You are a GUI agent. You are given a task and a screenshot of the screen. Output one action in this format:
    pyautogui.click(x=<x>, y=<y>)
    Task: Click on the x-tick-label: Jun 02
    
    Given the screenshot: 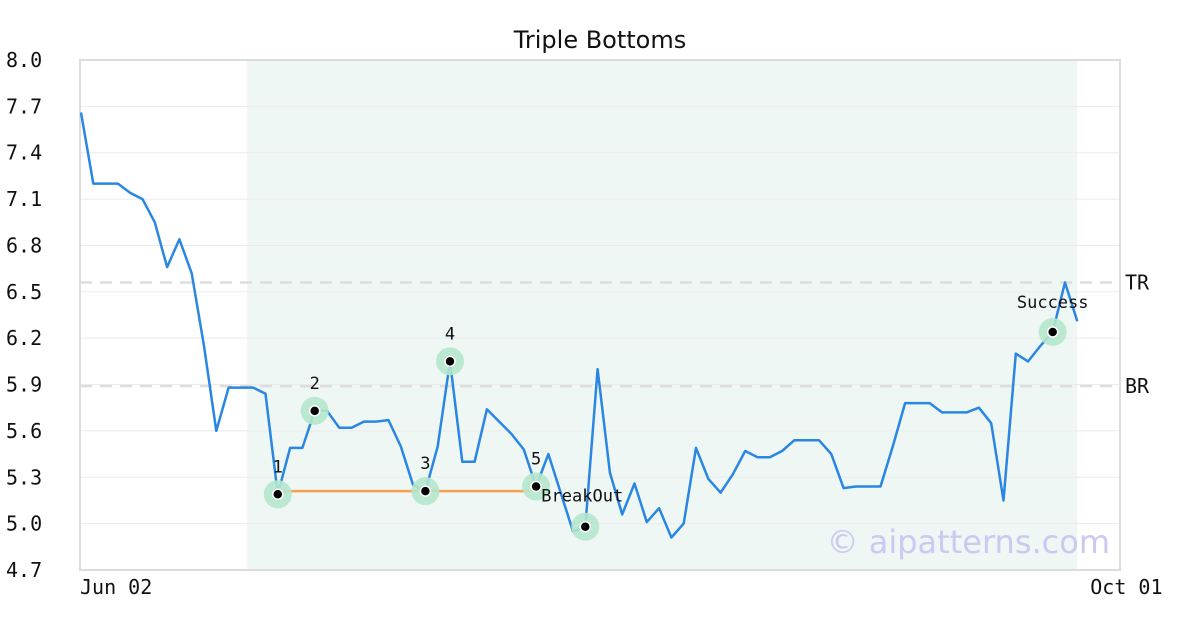 What is the action you would take?
    pyautogui.click(x=116, y=587)
    